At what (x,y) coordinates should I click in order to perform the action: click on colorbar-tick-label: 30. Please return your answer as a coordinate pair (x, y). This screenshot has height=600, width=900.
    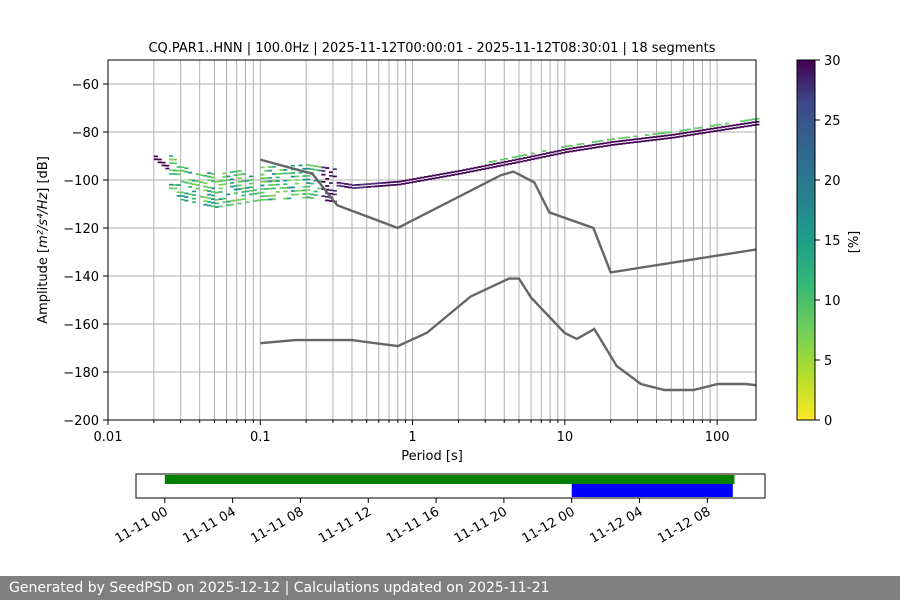
    Looking at the image, I should click on (832, 61).